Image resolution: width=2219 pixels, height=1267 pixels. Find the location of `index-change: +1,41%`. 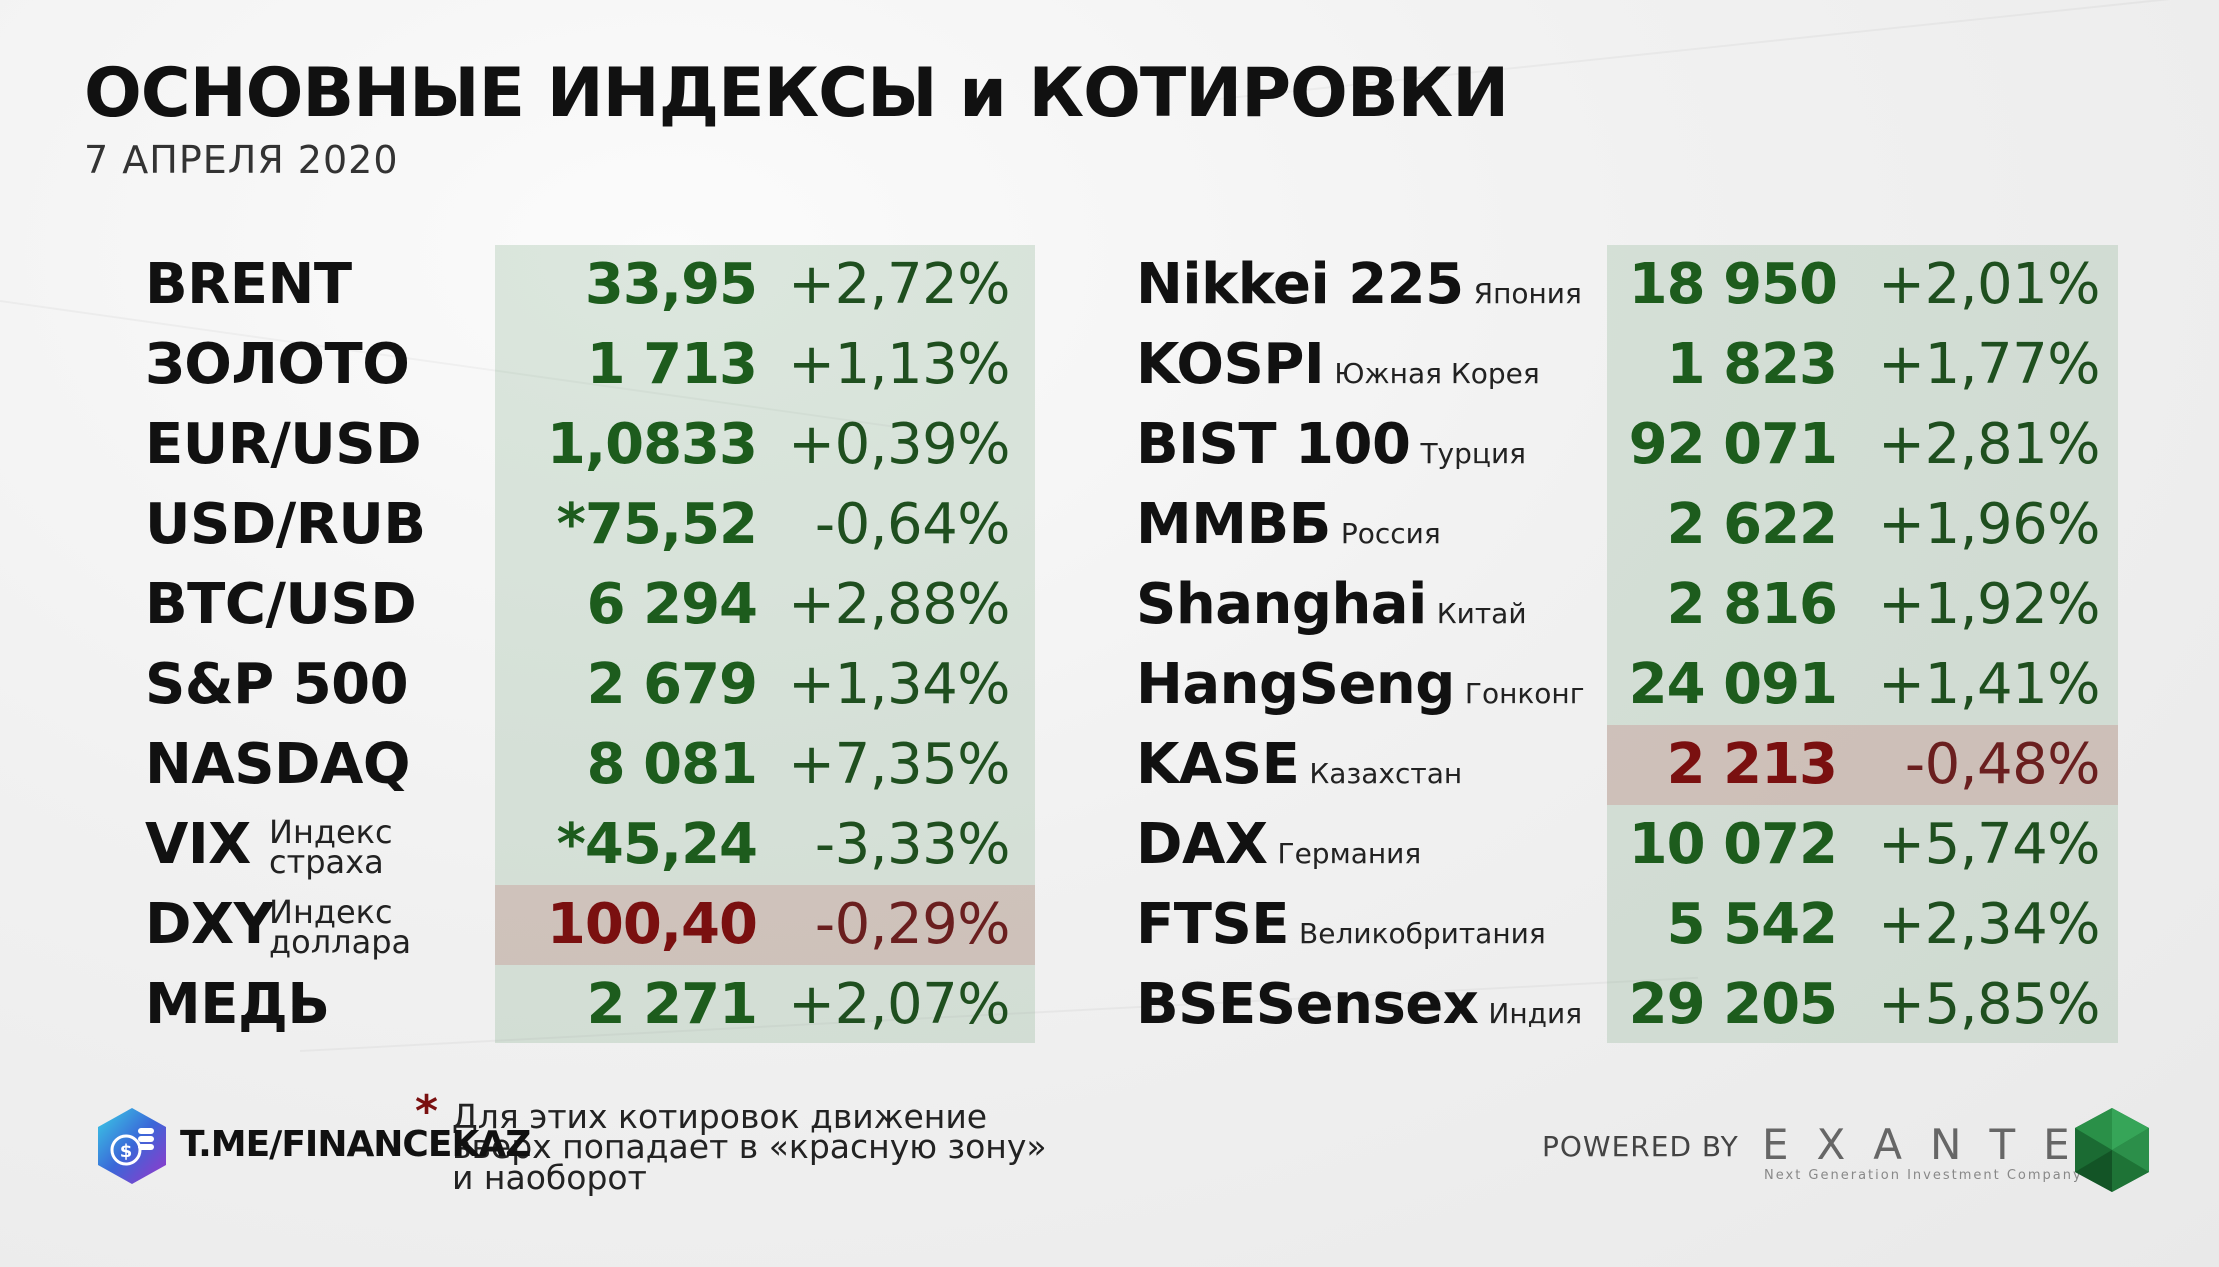

index-change: +1,41% is located at coordinates (1989, 684).